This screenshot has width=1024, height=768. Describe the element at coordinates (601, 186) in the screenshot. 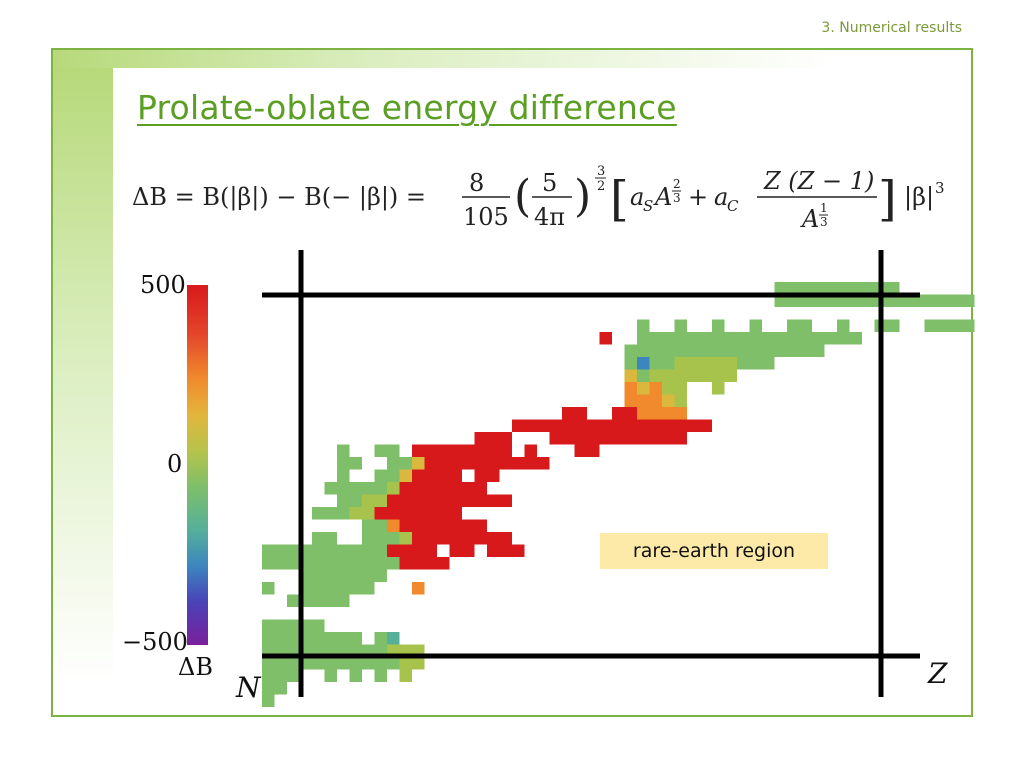

I see `svg-text: 2` at that location.